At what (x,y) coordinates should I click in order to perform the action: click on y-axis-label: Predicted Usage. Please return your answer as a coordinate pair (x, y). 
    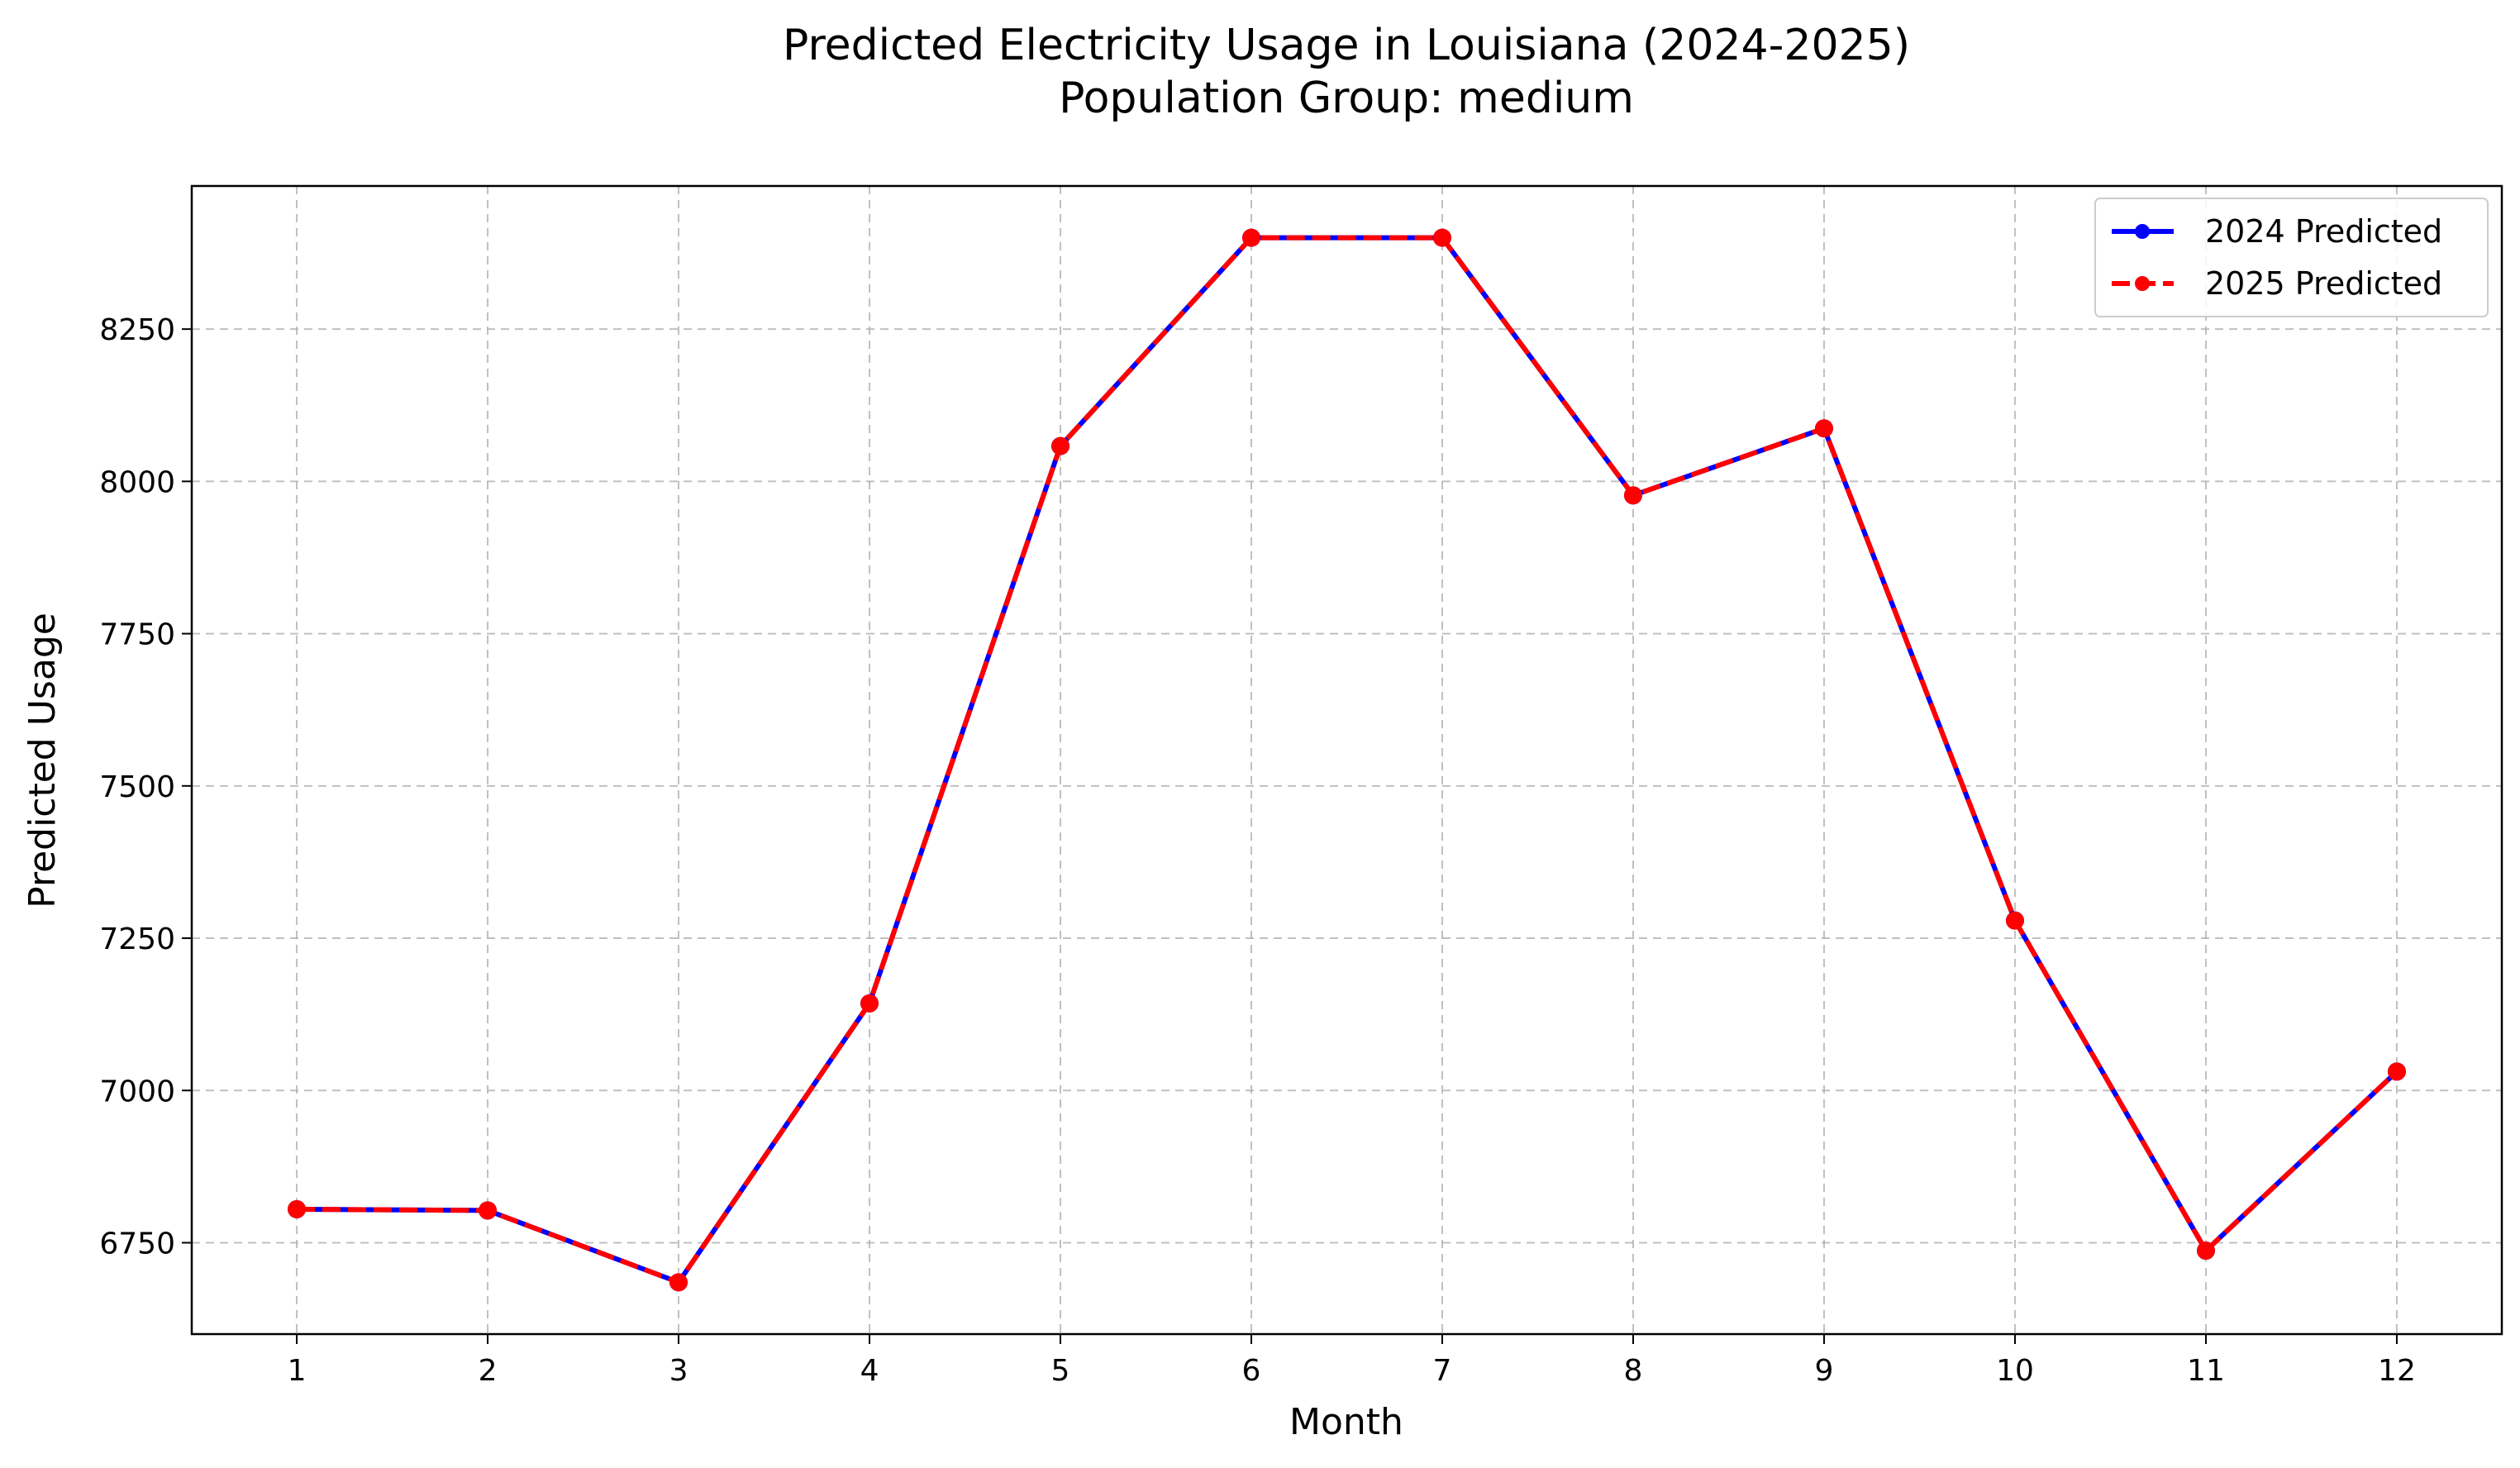
    Looking at the image, I should click on (42, 760).